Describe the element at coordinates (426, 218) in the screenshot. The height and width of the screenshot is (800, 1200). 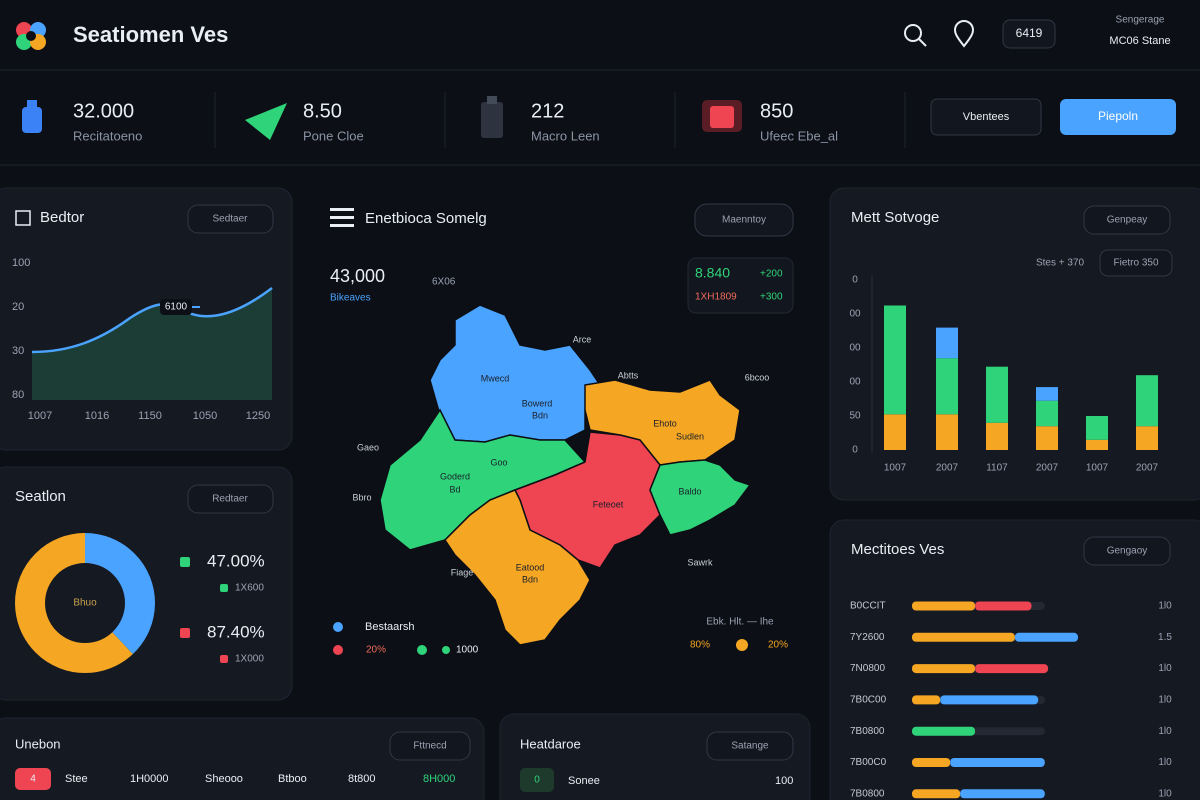
I see `panel-title: Enetbioca Somelg` at that location.